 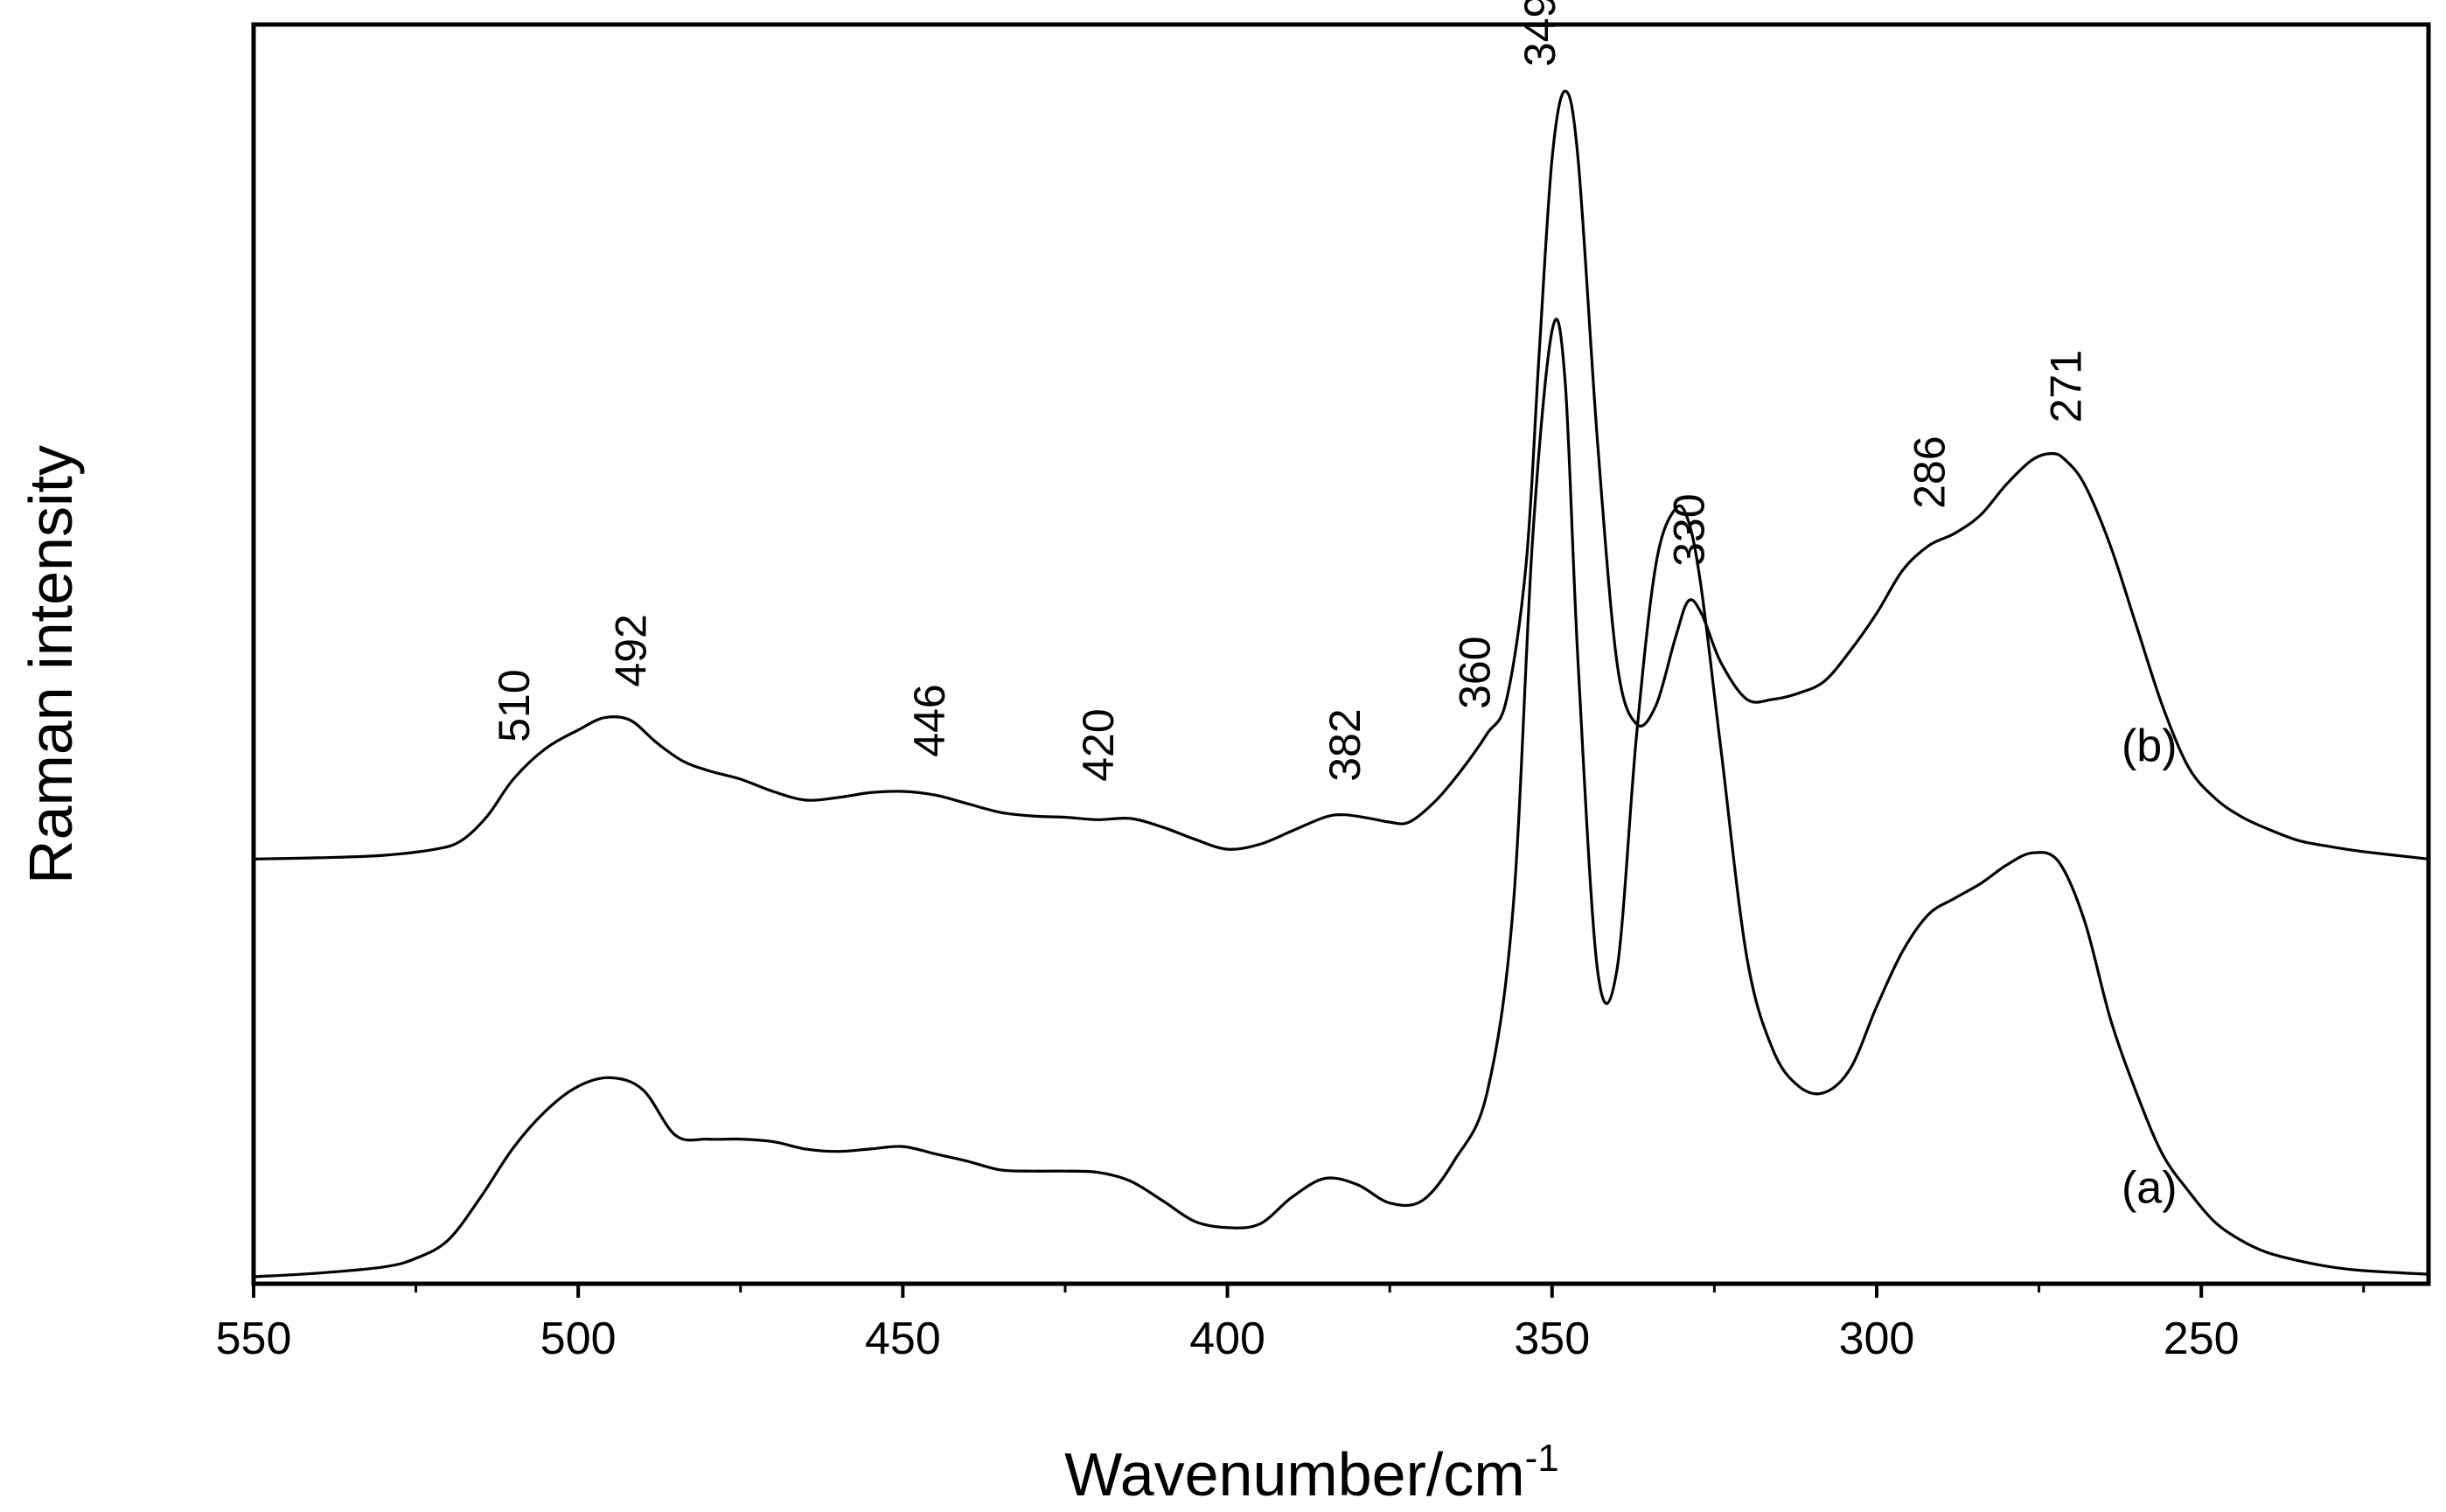 I want to click on x-tick-label: 550, so click(x=254, y=1339).